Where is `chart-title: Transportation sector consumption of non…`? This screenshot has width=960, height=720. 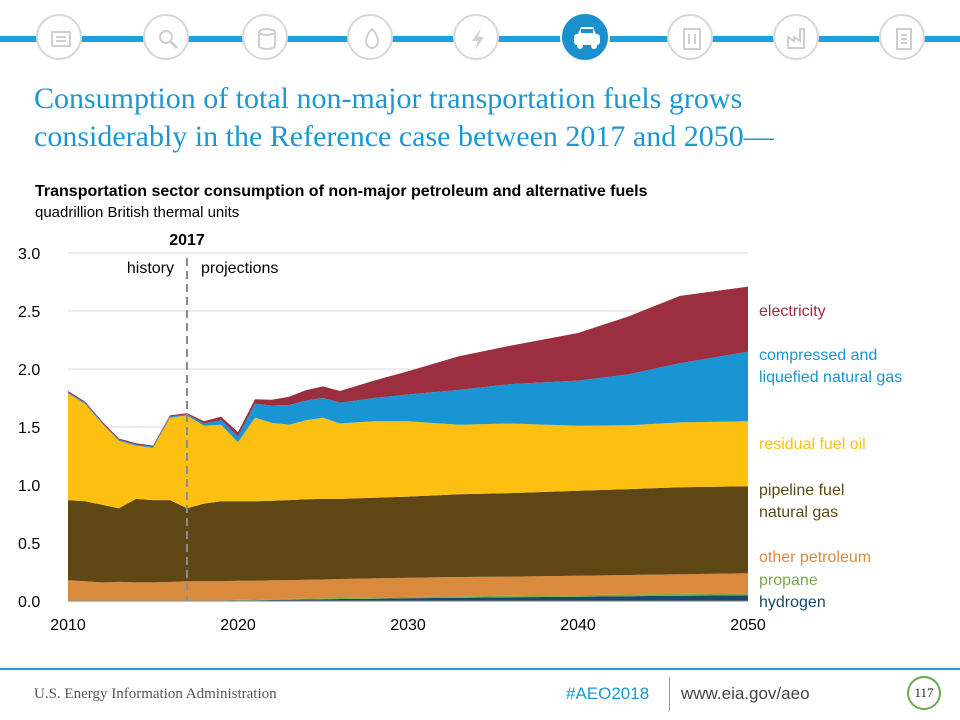
chart-title: Transportation sector consumption of non… is located at coordinates (341, 191).